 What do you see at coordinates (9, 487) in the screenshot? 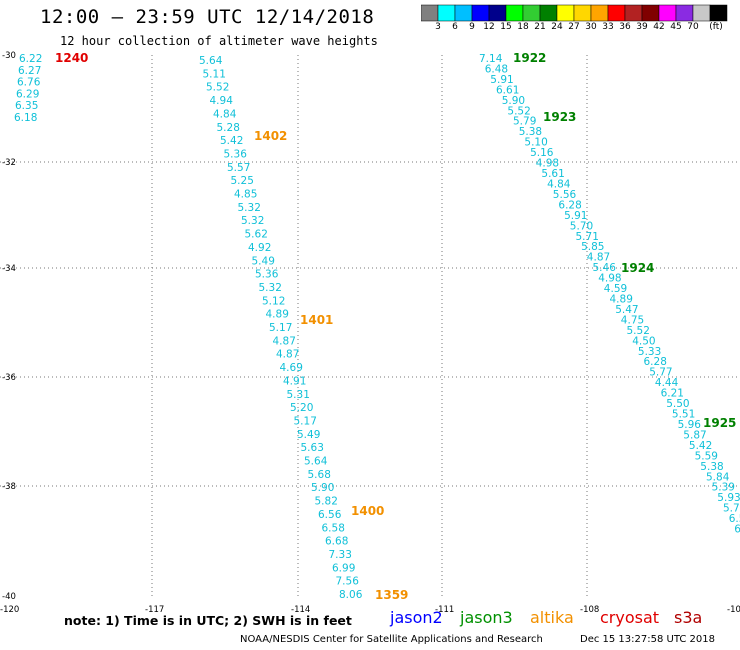
I see `latitude-label: -38` at bounding box center [9, 487].